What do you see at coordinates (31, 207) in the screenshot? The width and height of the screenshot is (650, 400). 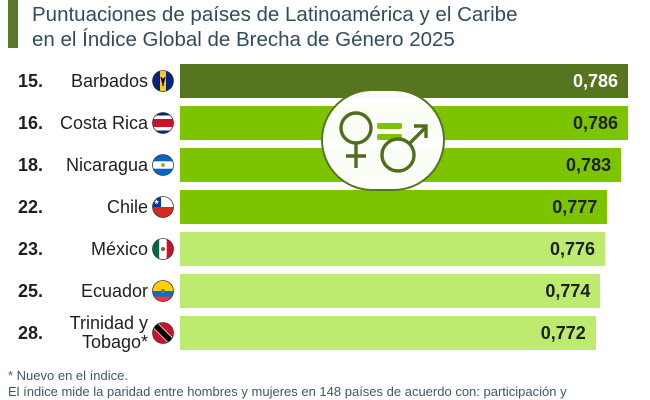 I see `rank-label: 22.` at bounding box center [31, 207].